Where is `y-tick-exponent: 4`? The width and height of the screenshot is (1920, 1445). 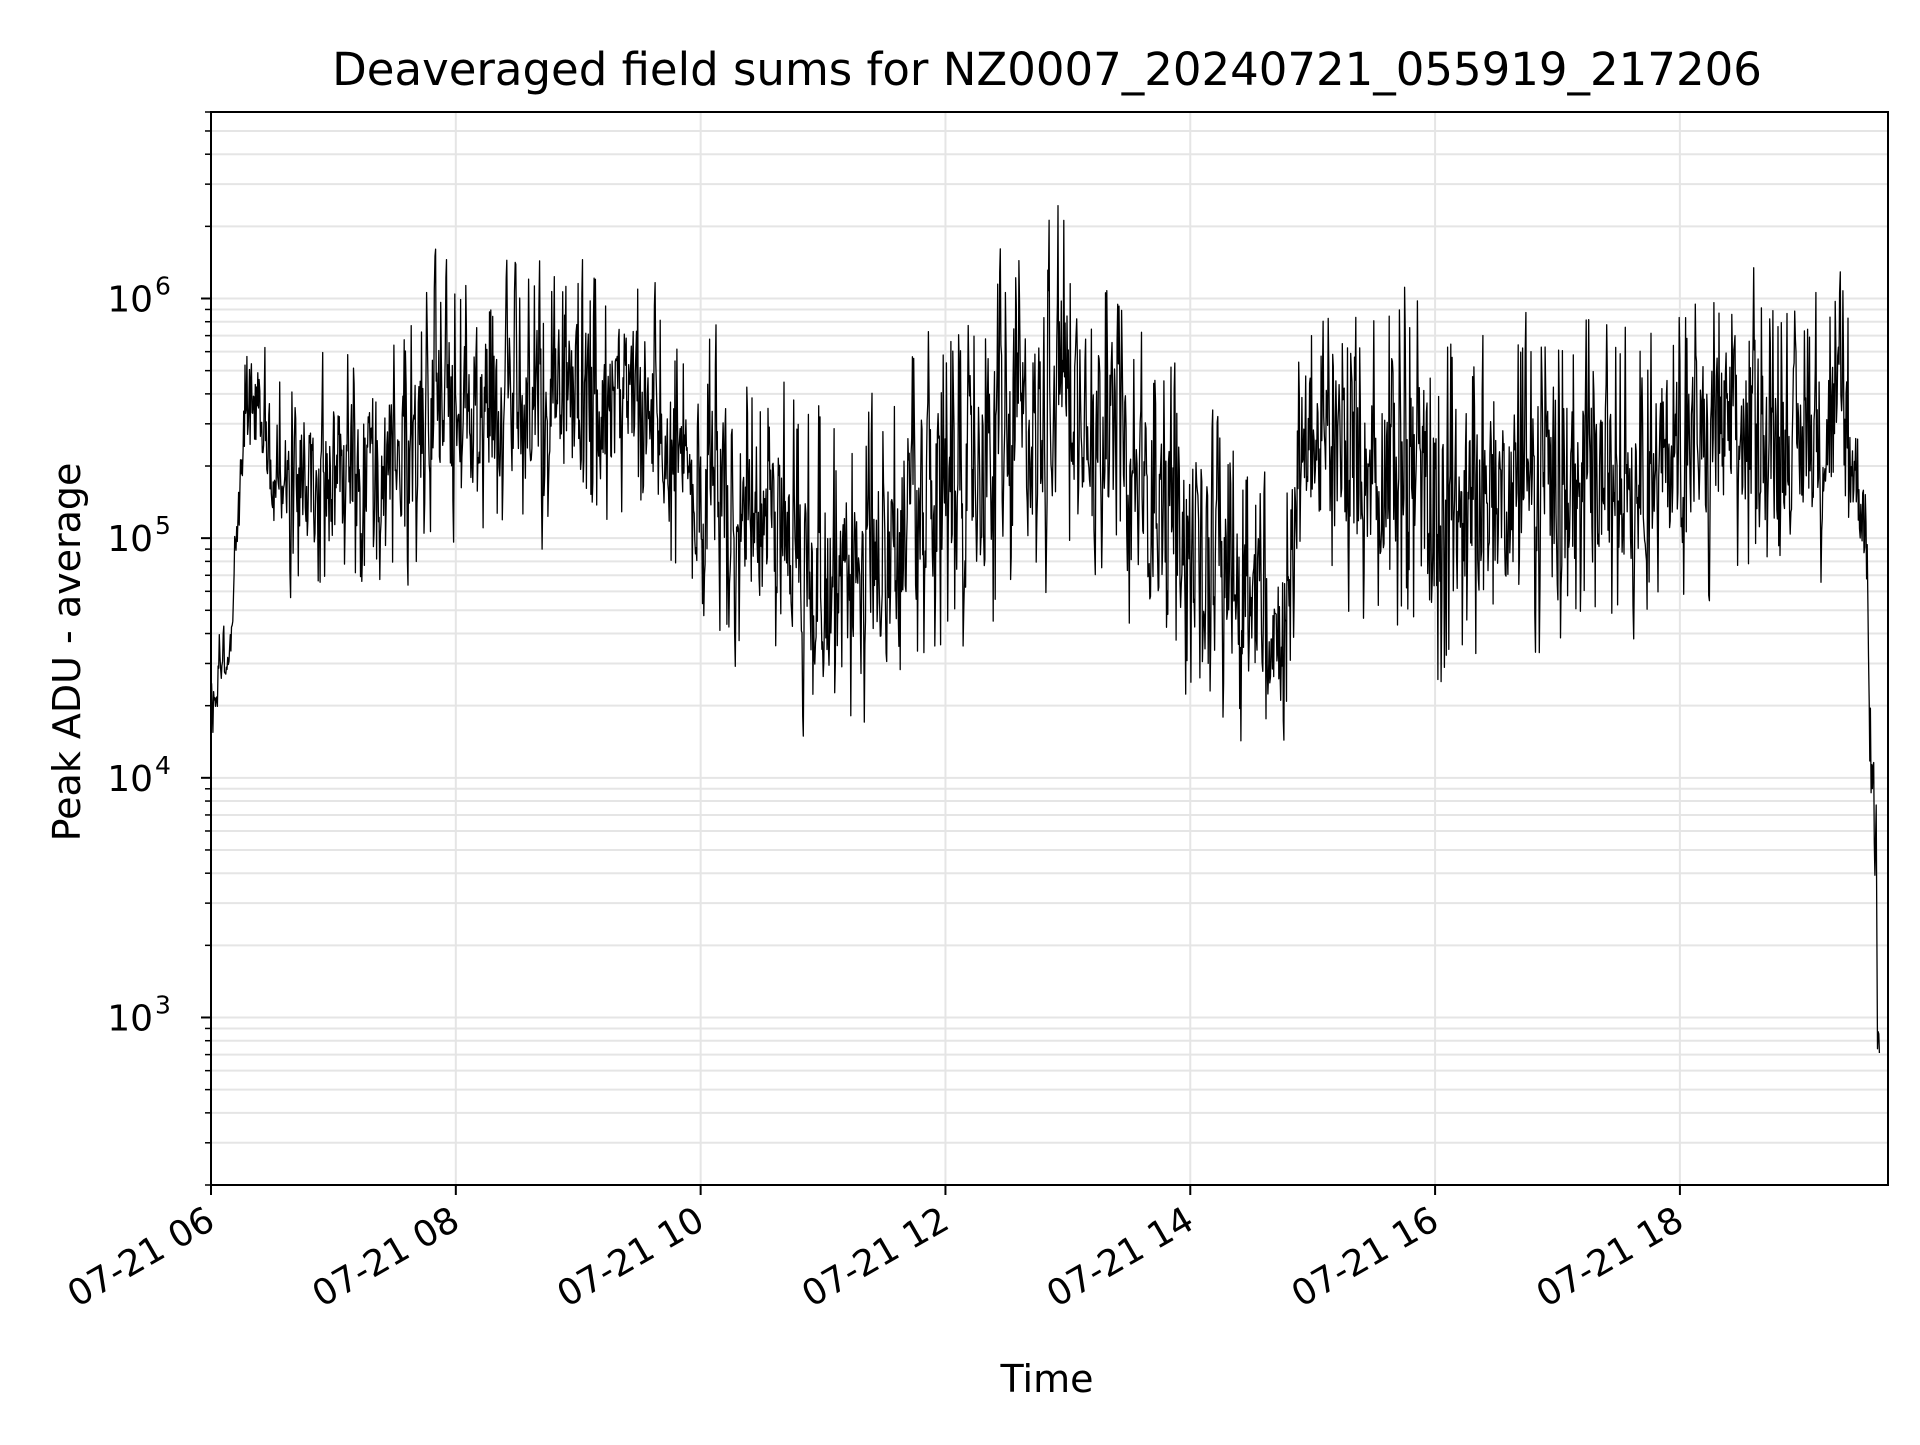
y-tick-exponent: 4 is located at coordinates (163, 765).